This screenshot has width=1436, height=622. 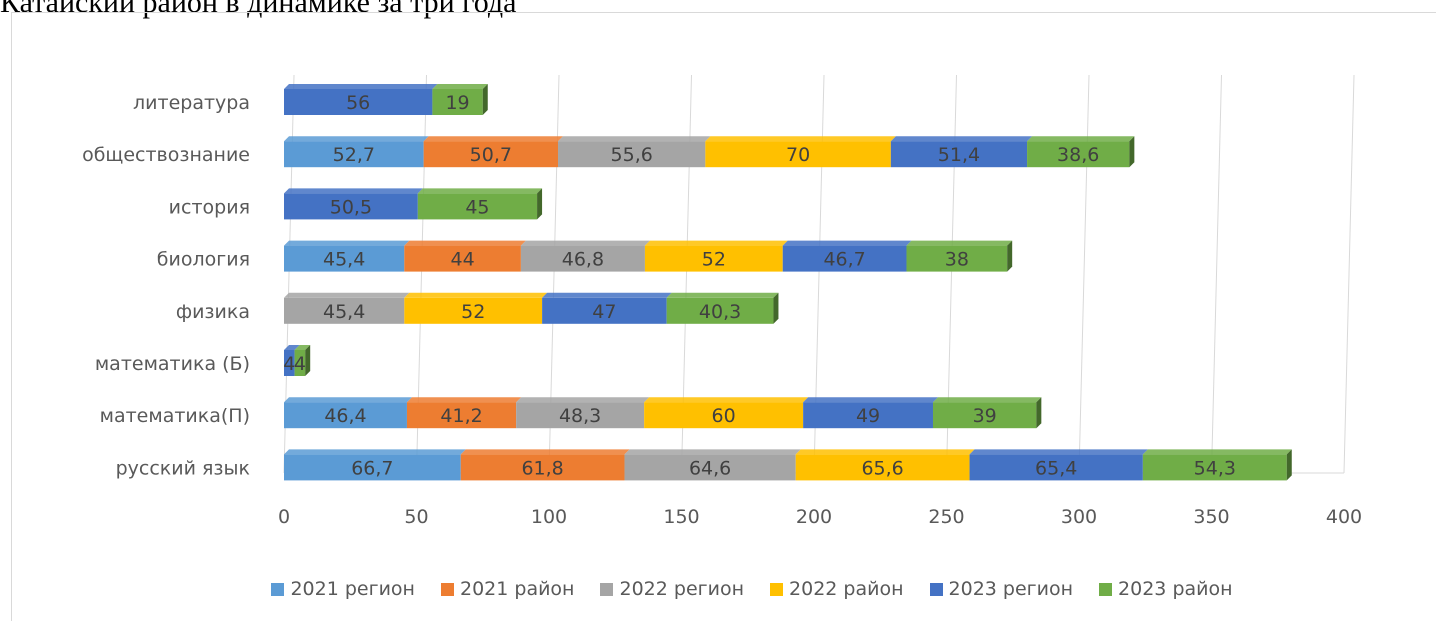 What do you see at coordinates (517, 589) in the screenshot?
I see `legend-label: 2021 район` at bounding box center [517, 589].